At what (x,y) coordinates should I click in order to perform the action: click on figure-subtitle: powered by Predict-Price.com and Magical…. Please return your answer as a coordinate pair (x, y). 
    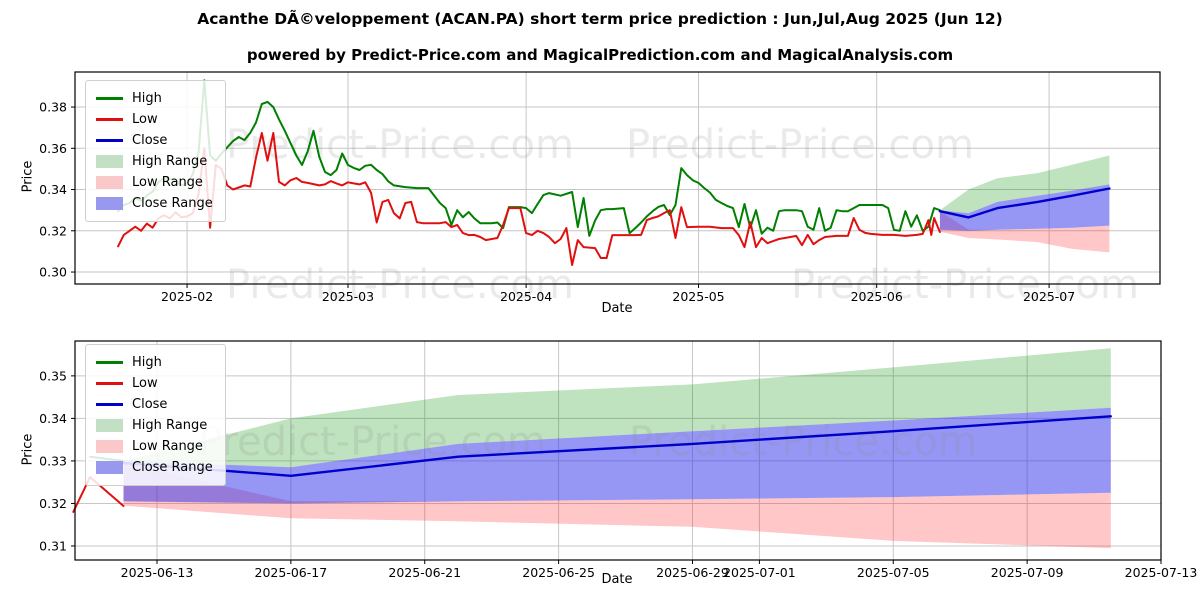
    Looking at the image, I should click on (600, 55).